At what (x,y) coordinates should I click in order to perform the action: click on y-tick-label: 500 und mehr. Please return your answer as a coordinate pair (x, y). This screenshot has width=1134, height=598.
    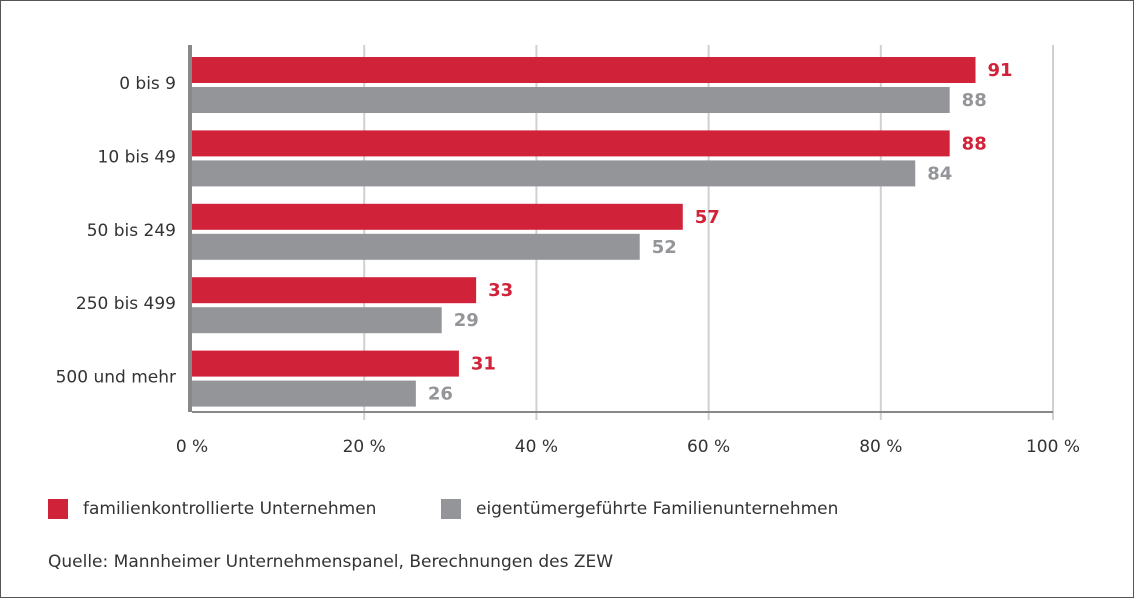
    Looking at the image, I should click on (116, 378).